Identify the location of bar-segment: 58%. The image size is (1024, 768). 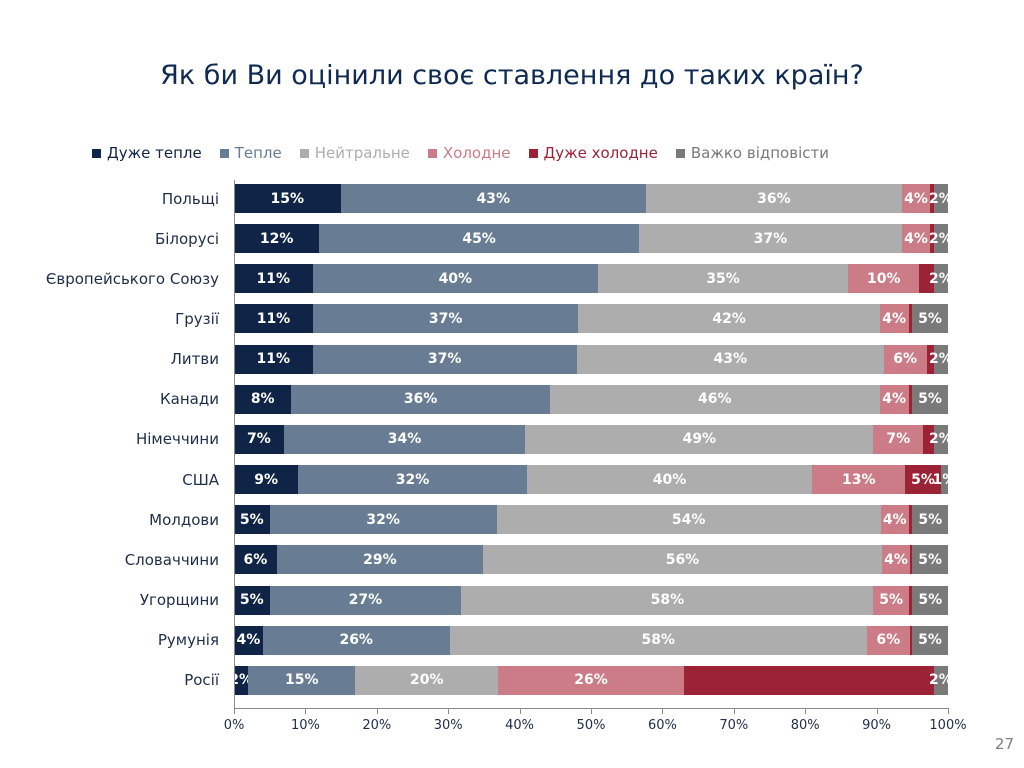
(658, 640).